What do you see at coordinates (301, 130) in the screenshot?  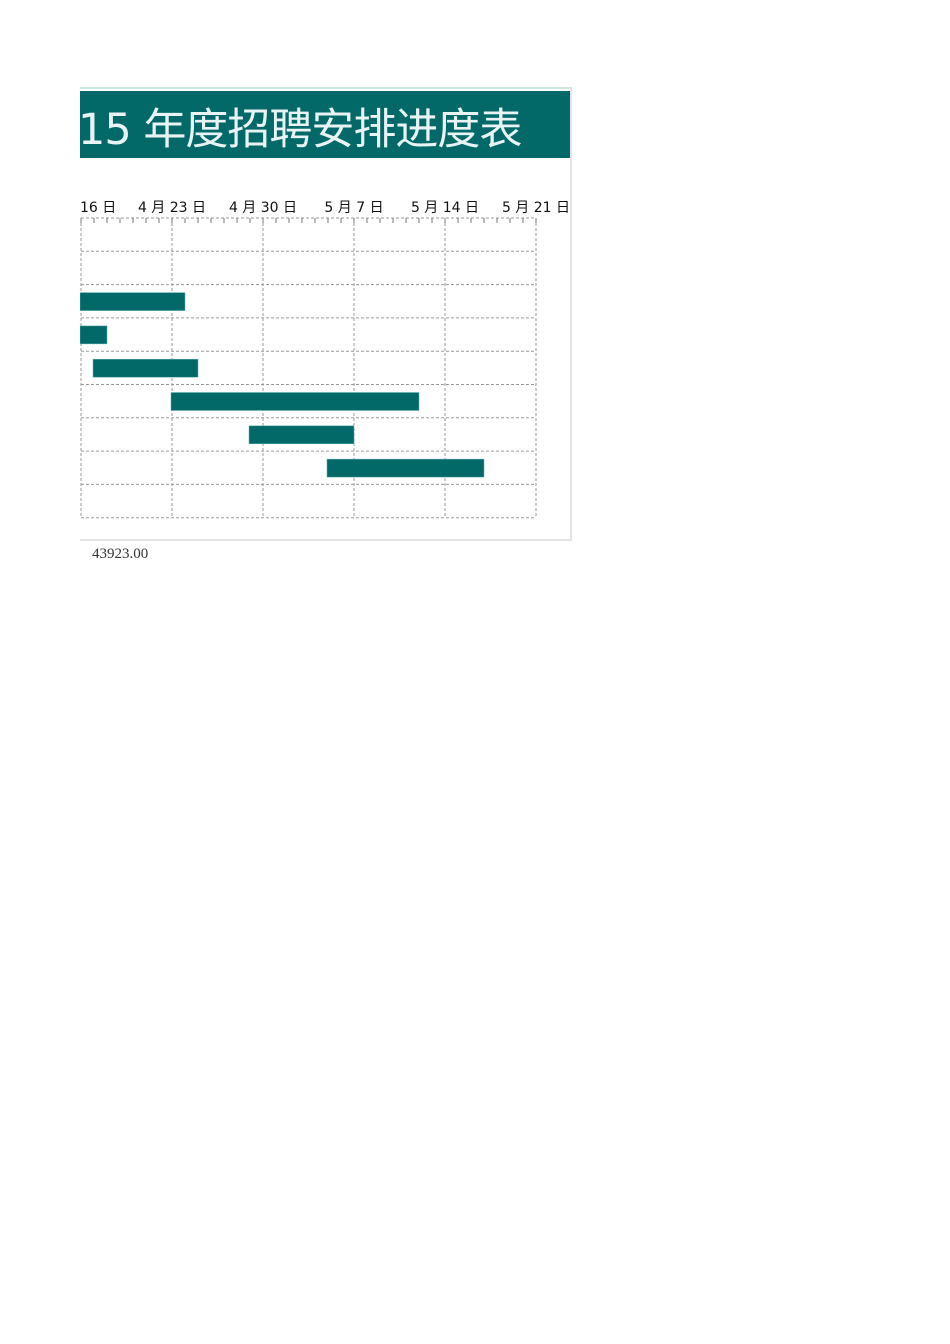 I see `chart-title: 15 年度招聘安排进度表` at bounding box center [301, 130].